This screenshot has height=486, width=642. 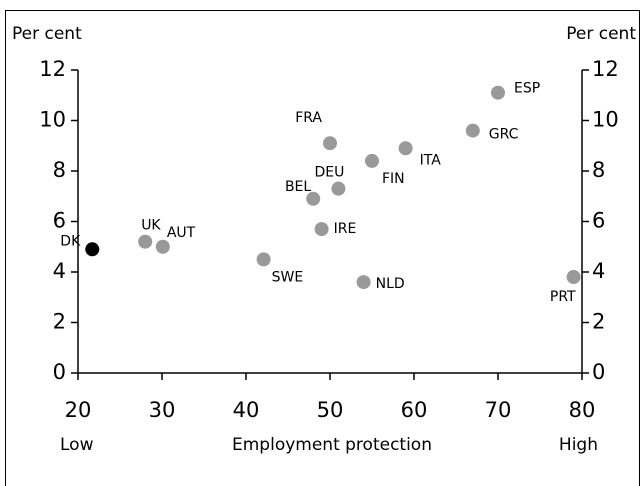 I want to click on y-tick-label: 6, so click(x=59, y=221).